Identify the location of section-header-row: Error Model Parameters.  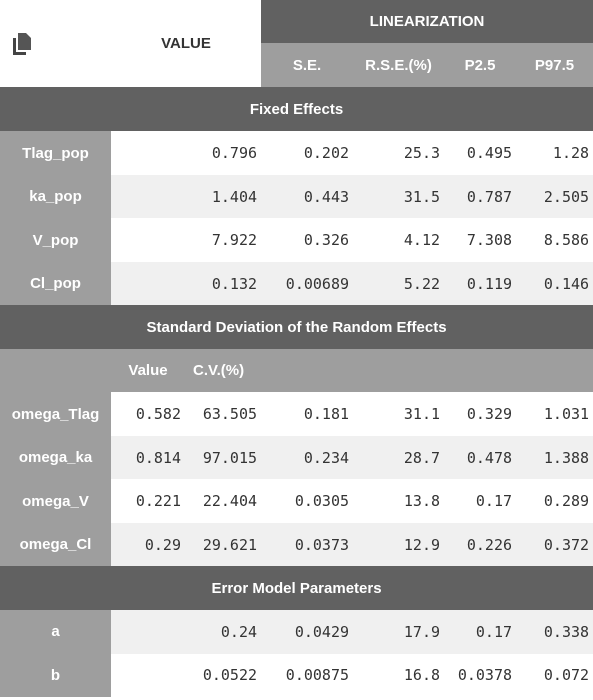
(296, 588).